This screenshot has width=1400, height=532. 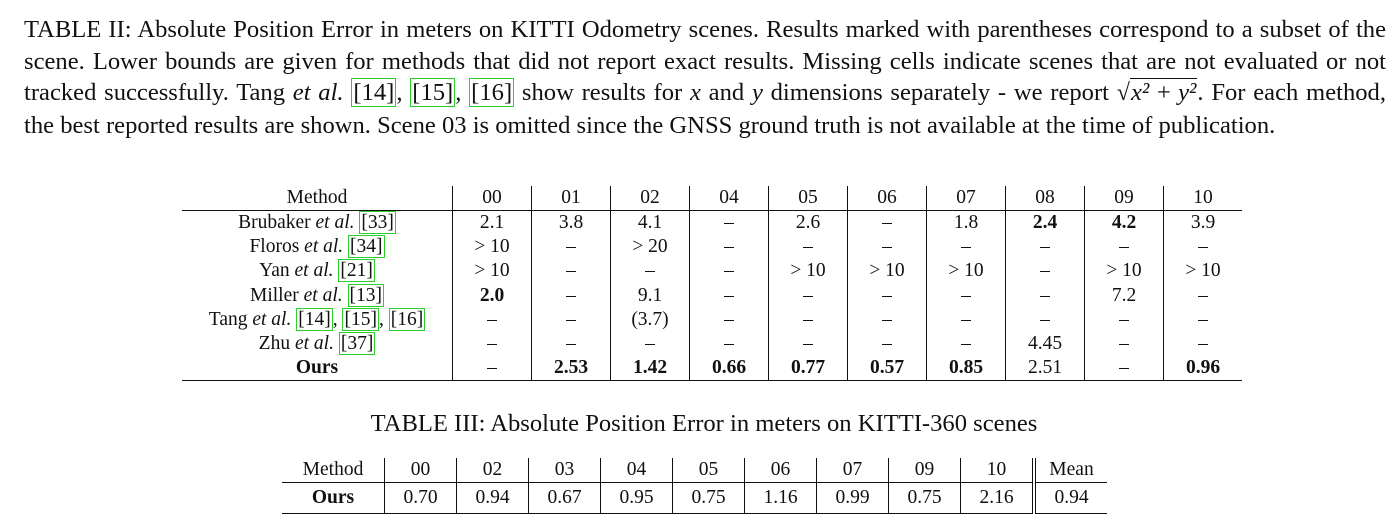 I want to click on citation-link: [34], so click(x=366, y=247).